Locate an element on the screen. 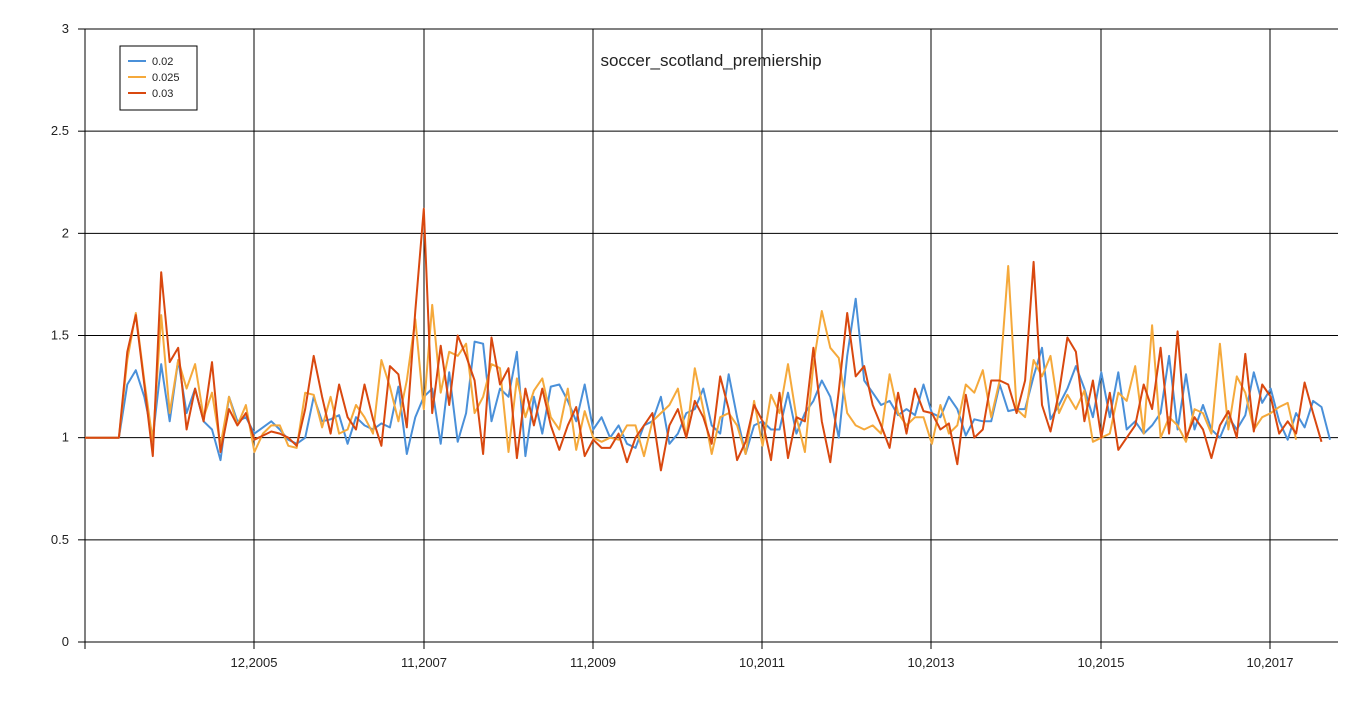  x-tick-label: 10,2011 is located at coordinates (762, 662).